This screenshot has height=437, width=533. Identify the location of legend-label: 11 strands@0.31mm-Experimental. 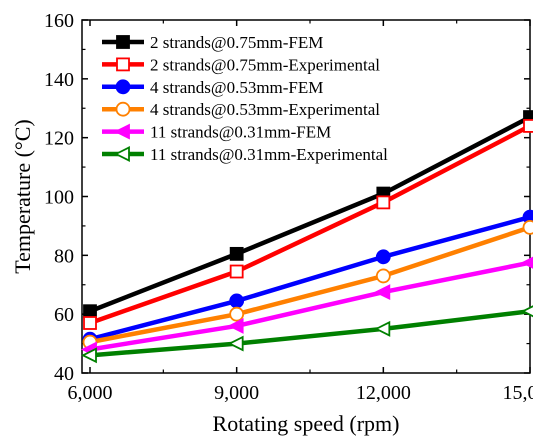
(269, 154).